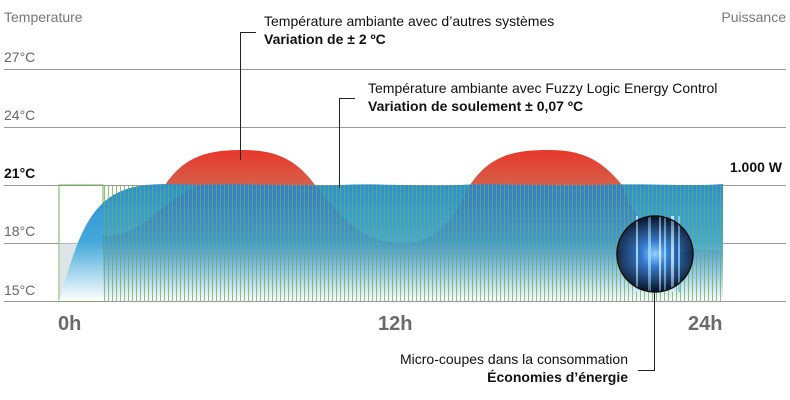 This screenshot has height=400, width=790. What do you see at coordinates (339, 143) in the screenshot?
I see `leader-fuzzy-vertical` at bounding box center [339, 143].